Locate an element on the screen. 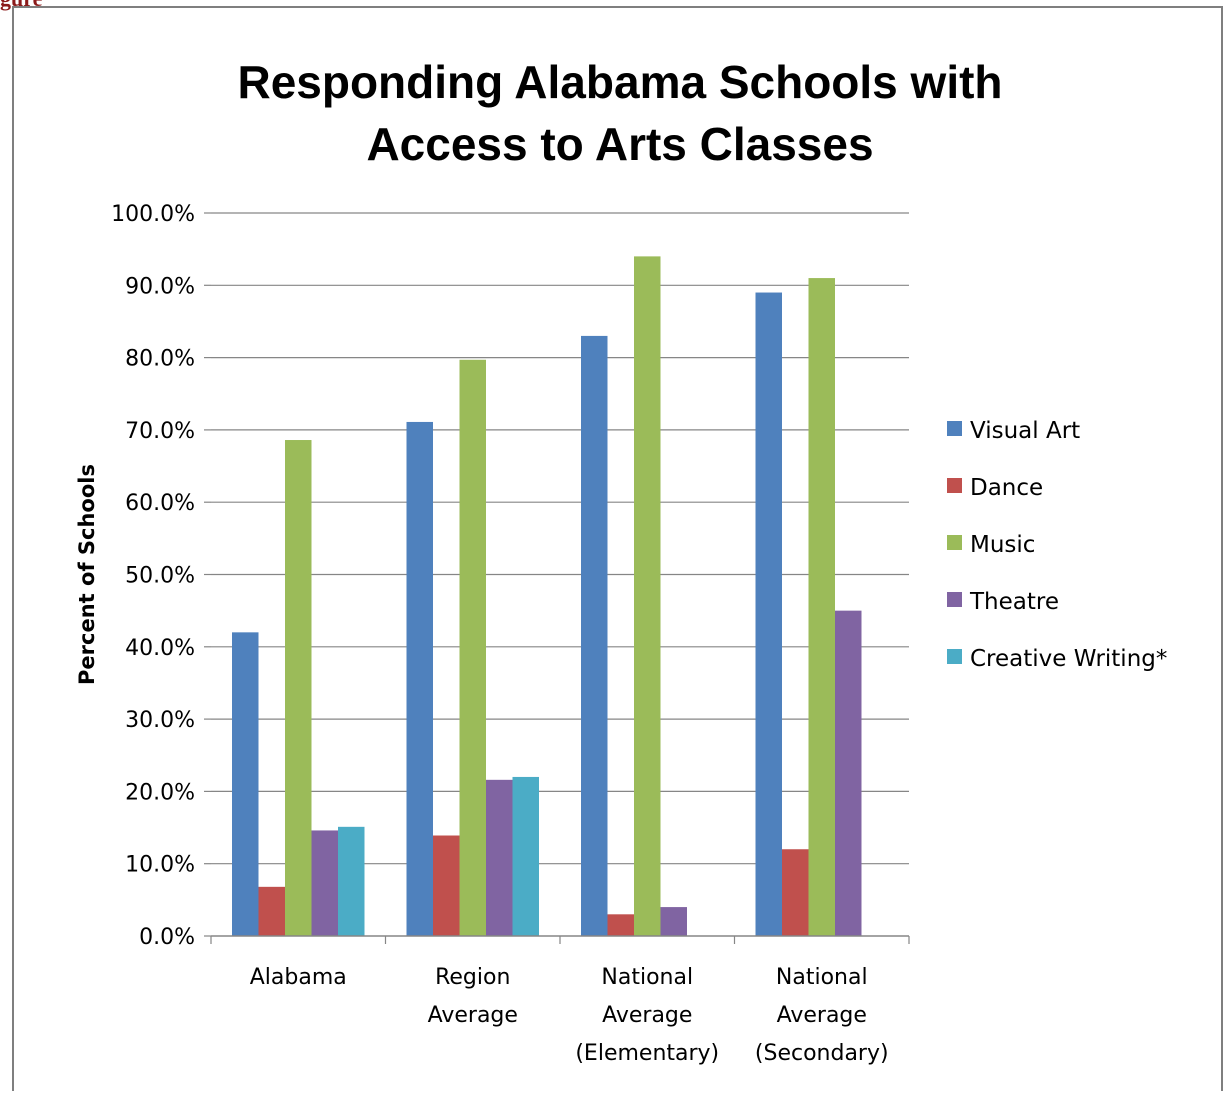  x-category-label: (Elementary) is located at coordinates (647, 1053).